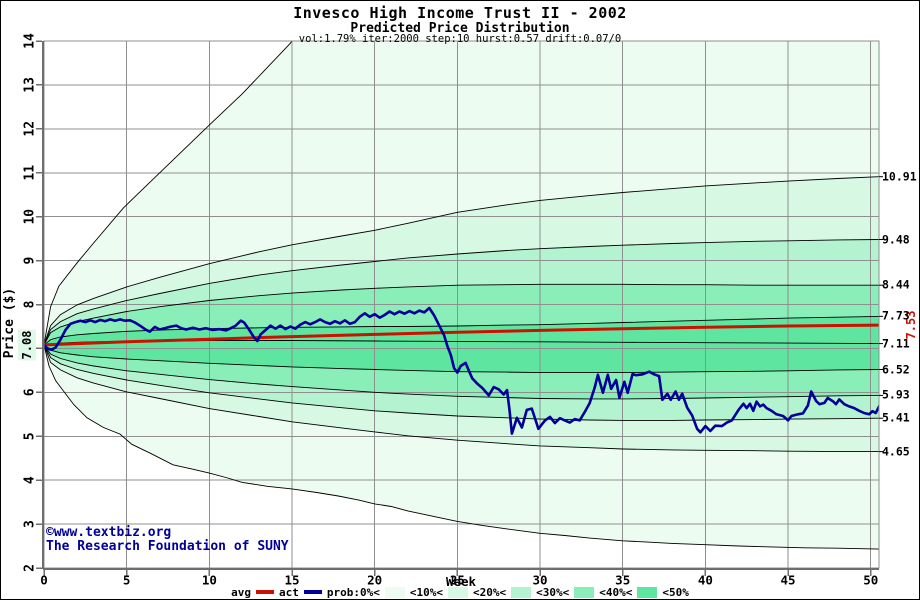 The width and height of the screenshot is (920, 600). What do you see at coordinates (127, 580) in the screenshot?
I see `x-tick-label: 5` at bounding box center [127, 580].